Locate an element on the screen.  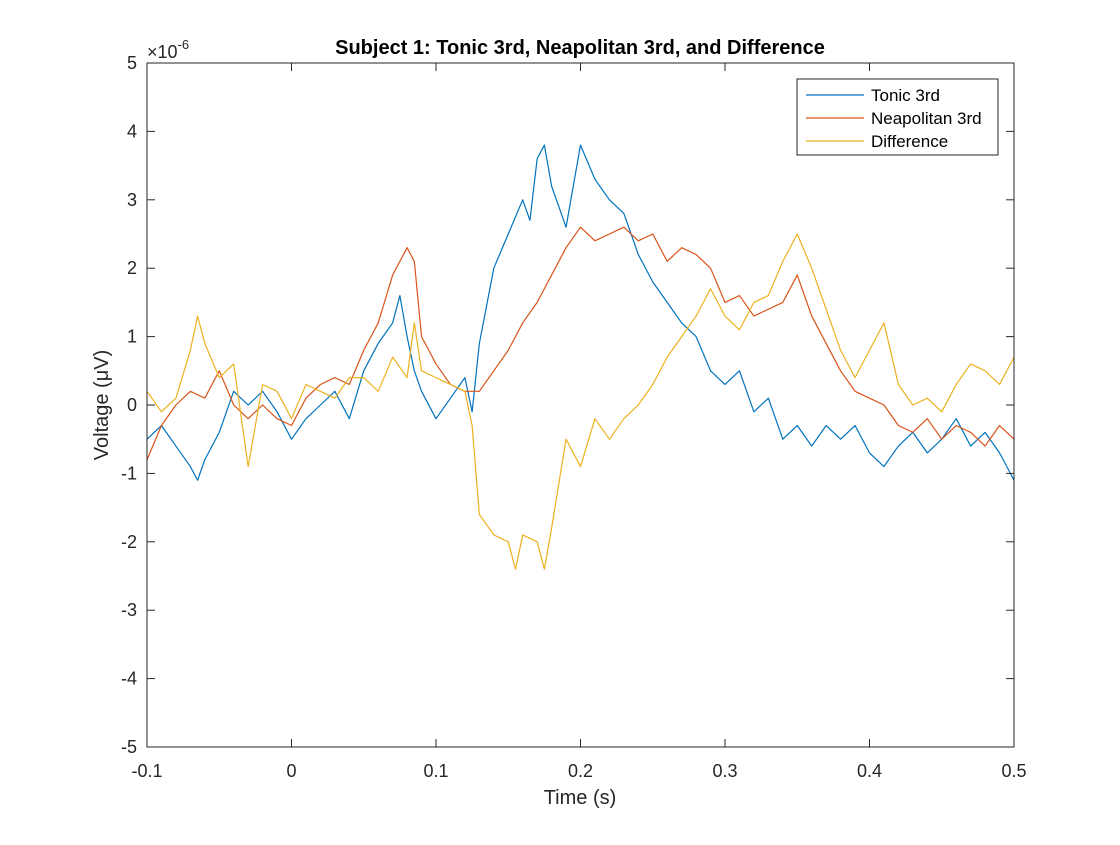
y-tick-label: 2 is located at coordinates (132, 268).